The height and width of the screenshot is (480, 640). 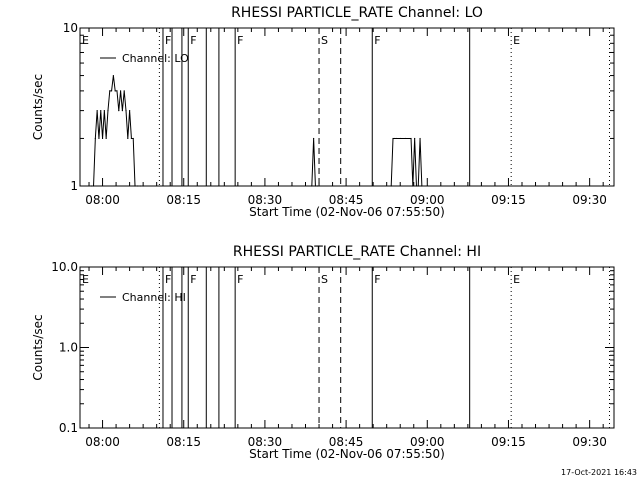 What do you see at coordinates (155, 58) in the screenshot?
I see `legend-label: Channel: LO` at bounding box center [155, 58].